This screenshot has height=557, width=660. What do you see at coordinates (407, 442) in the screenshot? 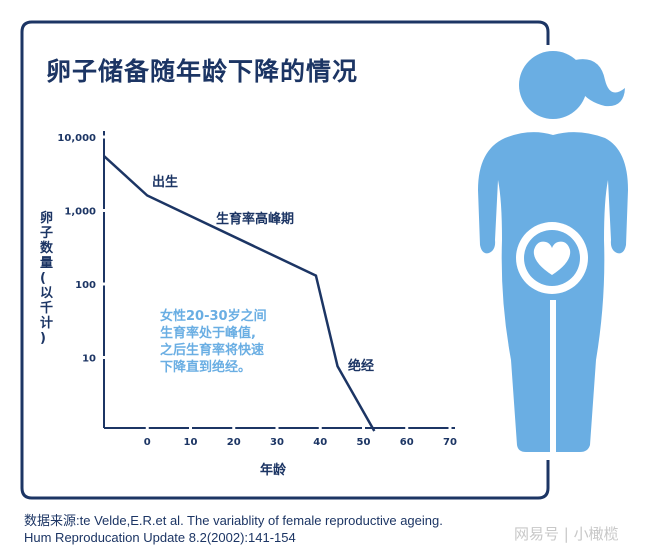
I see `x-tick-label: 60` at bounding box center [407, 442].